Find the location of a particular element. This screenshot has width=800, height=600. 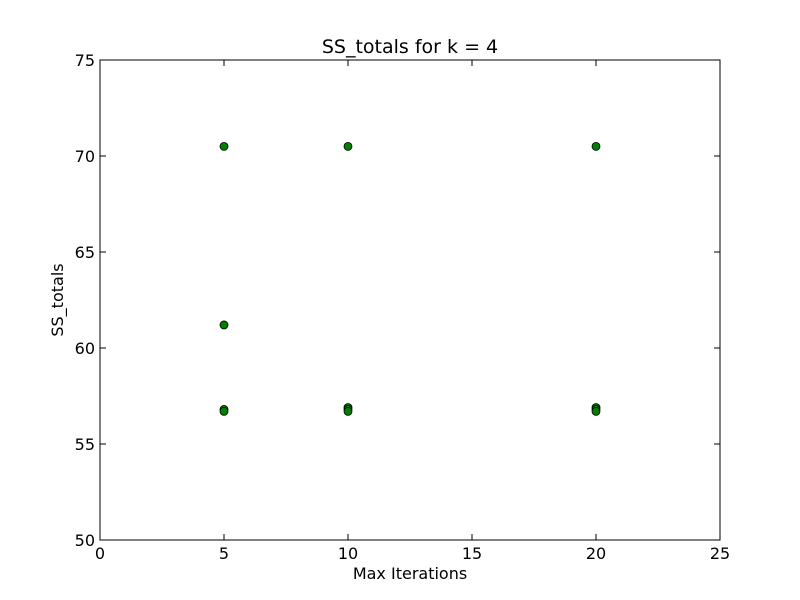

y-tick-label: 50 is located at coordinates (85, 540).